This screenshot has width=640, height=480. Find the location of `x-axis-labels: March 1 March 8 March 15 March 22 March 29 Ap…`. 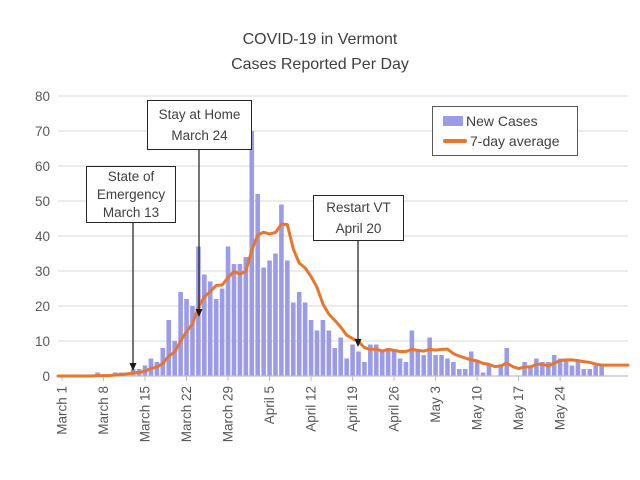

x-axis-labels: March 1 March 8 March 15 March 22 March 29 Ap… is located at coordinates (311, 414).